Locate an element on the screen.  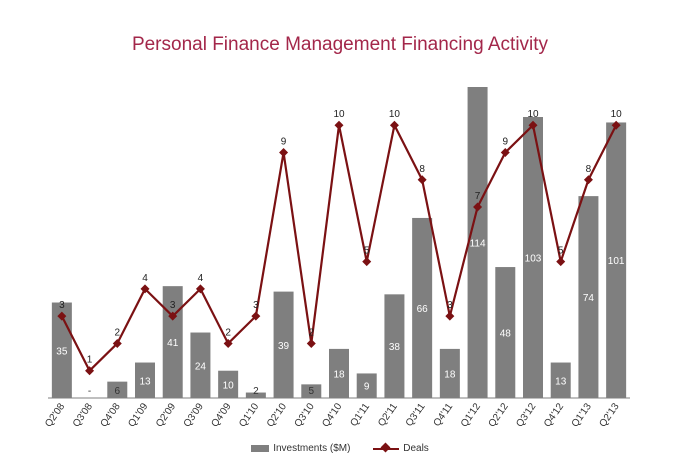
legend-swatch-investments is located at coordinates (260, 448).